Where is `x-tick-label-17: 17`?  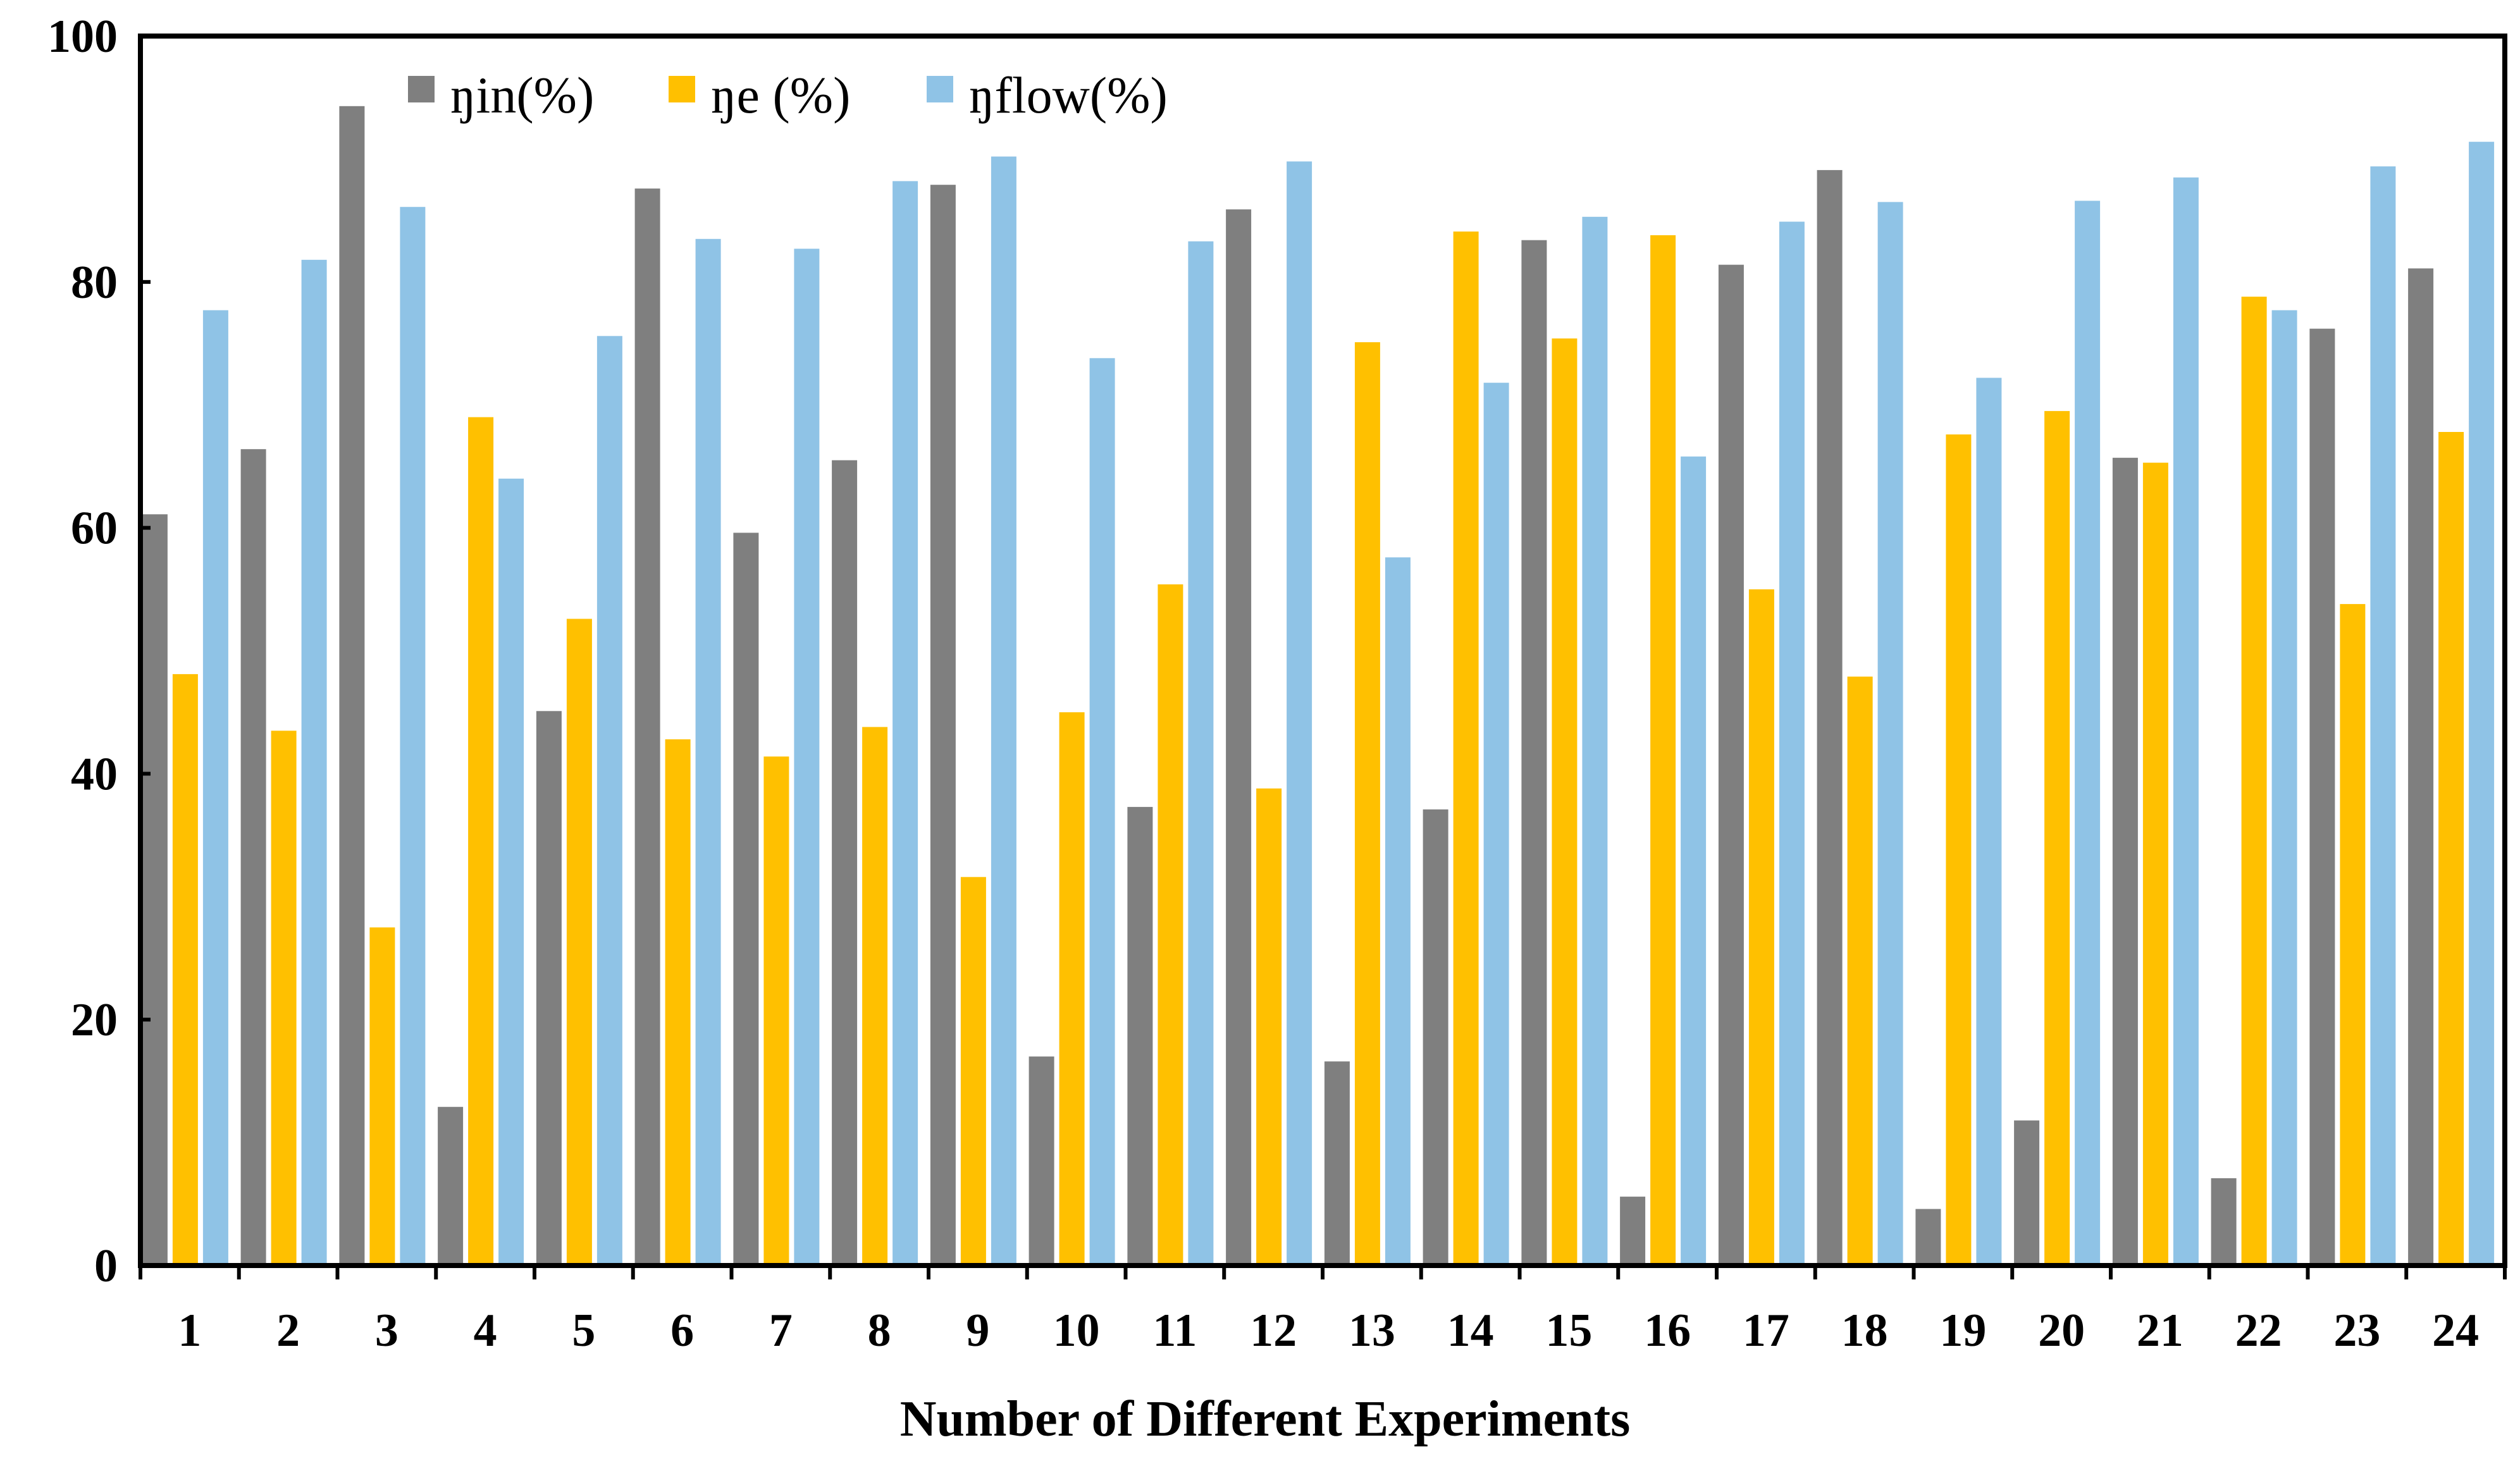 x-tick-label-17: 17 is located at coordinates (1766, 1331).